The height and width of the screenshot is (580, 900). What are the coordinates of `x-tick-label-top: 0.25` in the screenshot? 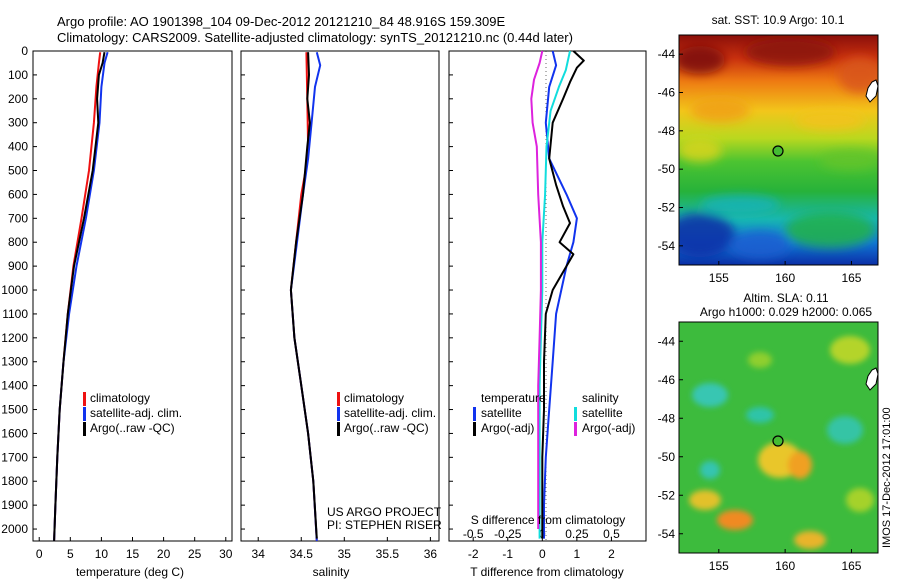 It's located at (577, 534).